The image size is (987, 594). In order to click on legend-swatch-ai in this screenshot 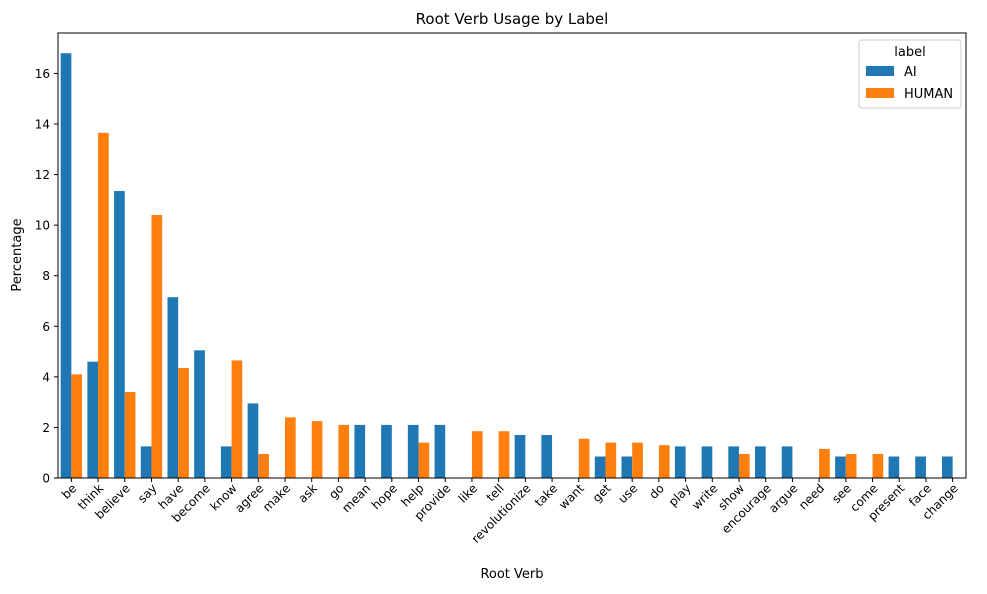, I will do `click(880, 71)`.